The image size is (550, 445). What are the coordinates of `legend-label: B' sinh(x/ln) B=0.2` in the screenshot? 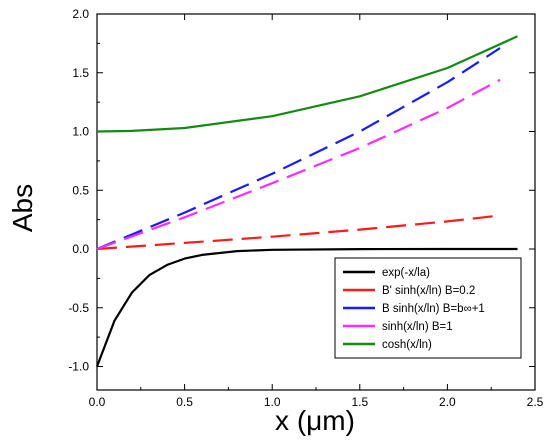 It's located at (428, 291).